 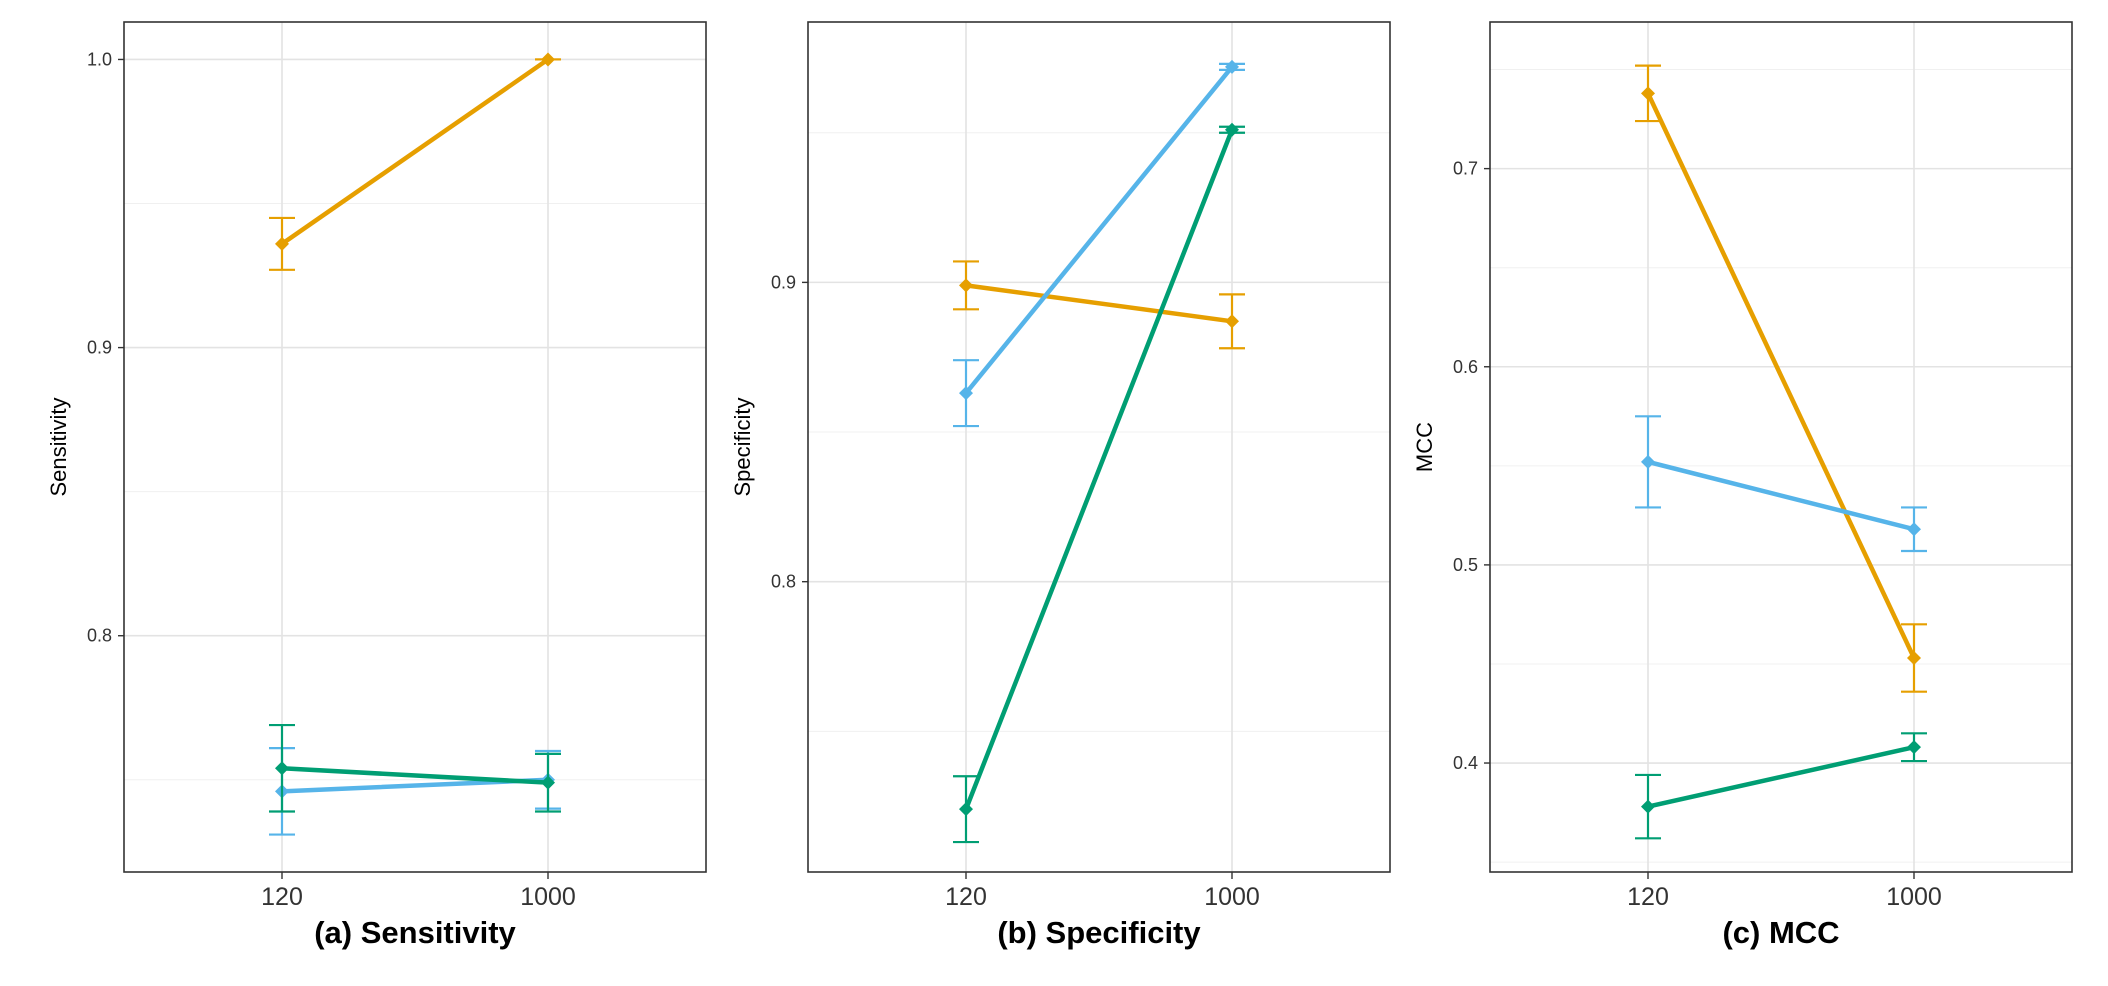 What do you see at coordinates (1465, 169) in the screenshot?
I see `y-tick-label: 0.7` at bounding box center [1465, 169].